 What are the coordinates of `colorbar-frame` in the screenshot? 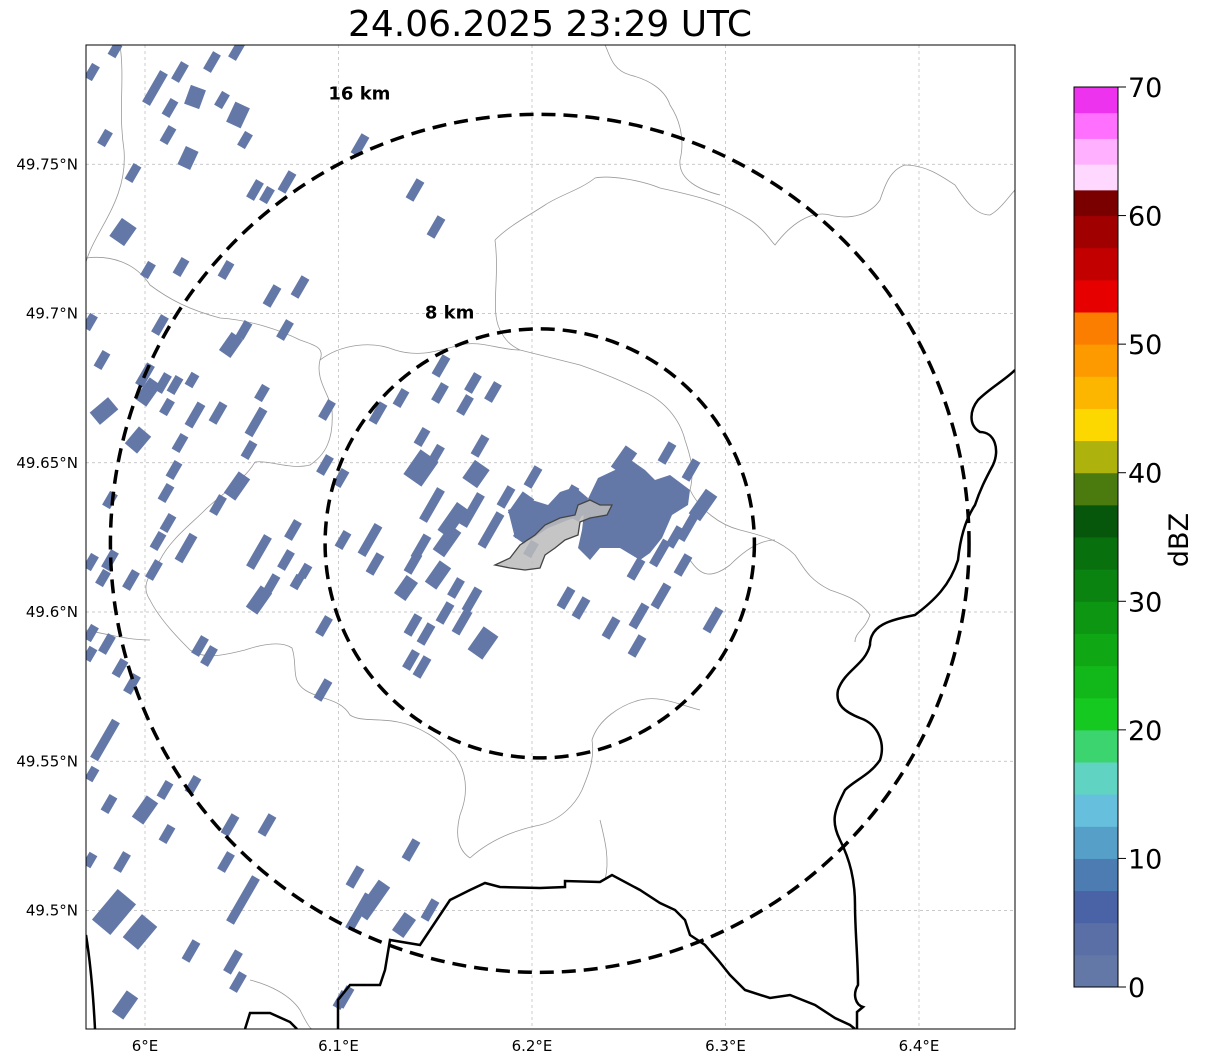 It's located at (1096, 537).